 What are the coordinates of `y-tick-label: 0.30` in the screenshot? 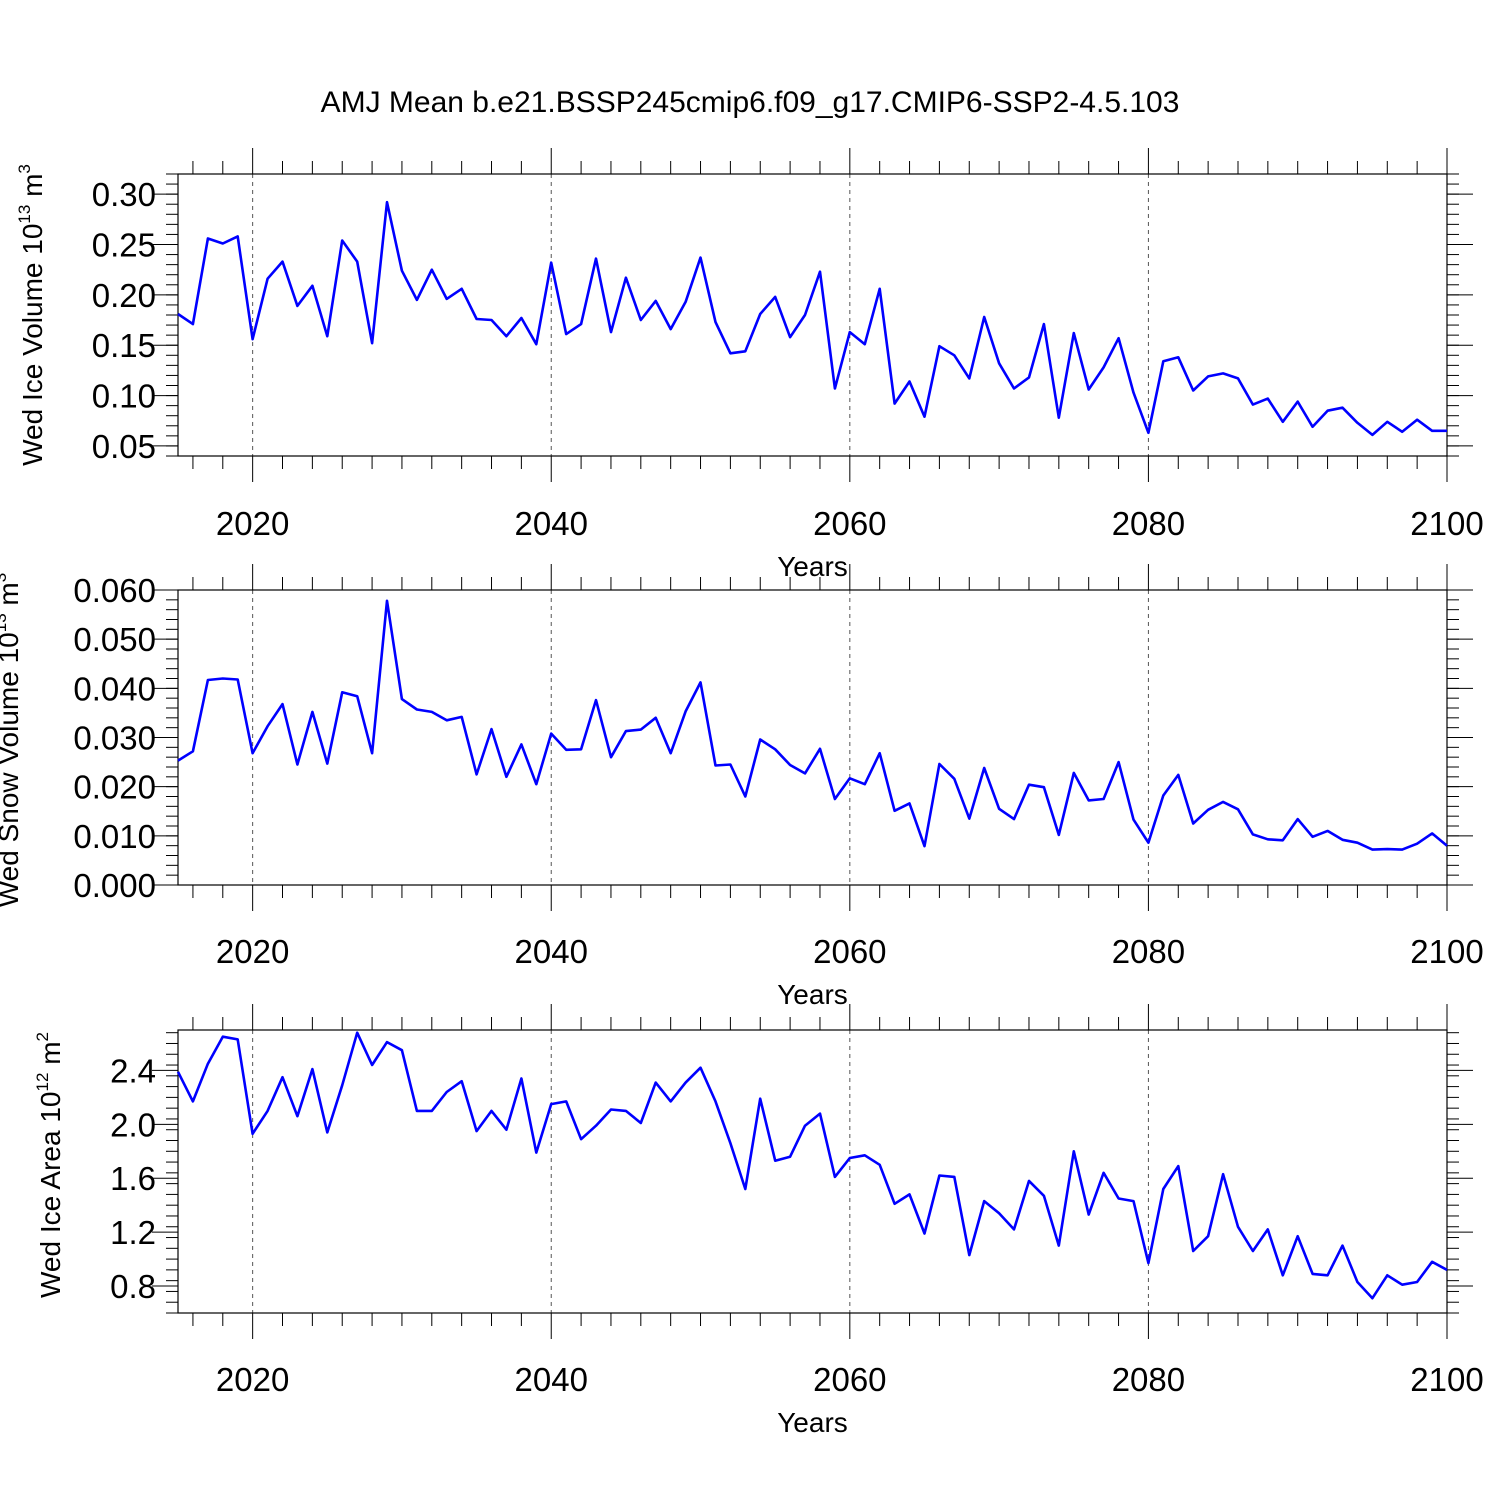 It's located at (124, 194).